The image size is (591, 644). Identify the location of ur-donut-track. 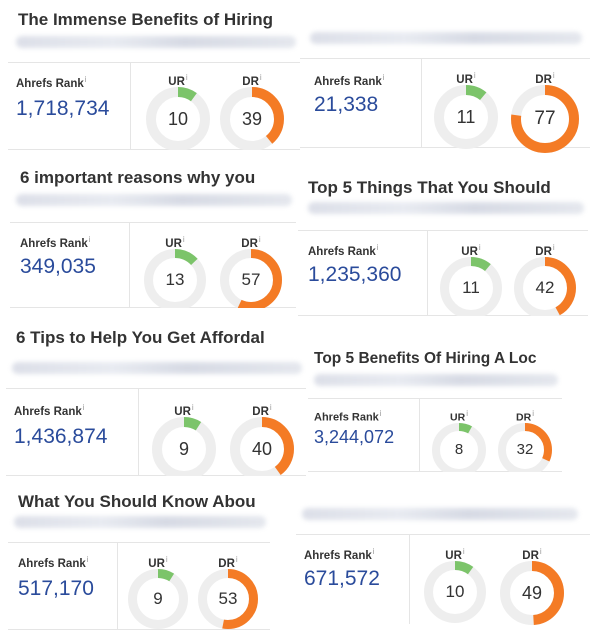
(184, 446).